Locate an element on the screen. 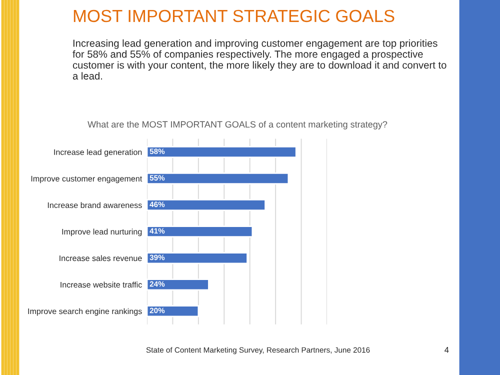 This screenshot has width=500, height=375. y-tick-label: Increase lead generation is located at coordinates (98, 153).